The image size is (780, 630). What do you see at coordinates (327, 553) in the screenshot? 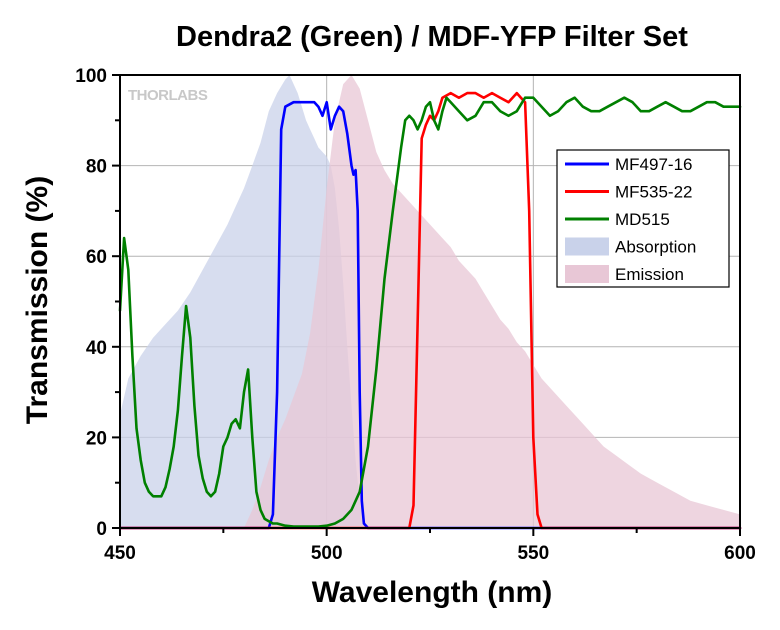
I see `x-tick-label: 500` at bounding box center [327, 553].